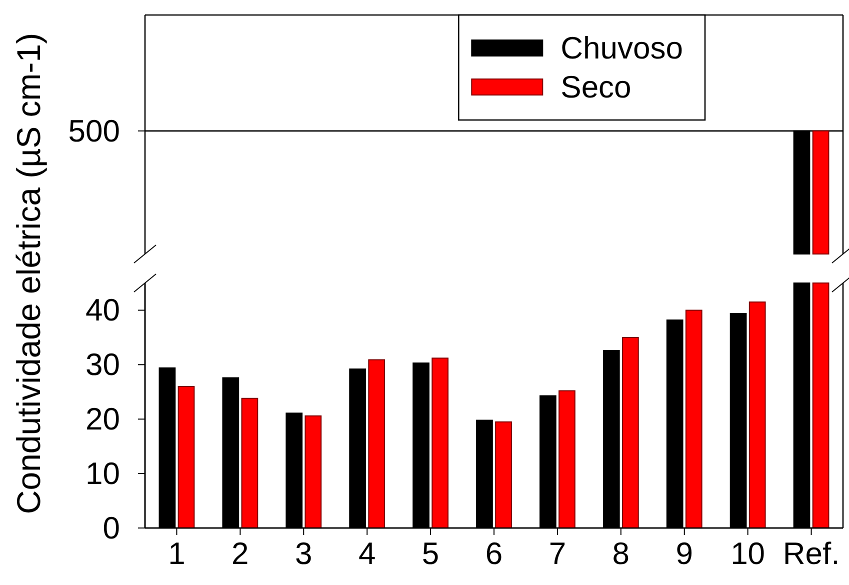 This screenshot has height=585, width=849. Describe the element at coordinates (596, 87) in the screenshot. I see `legend-label: Seco` at that location.